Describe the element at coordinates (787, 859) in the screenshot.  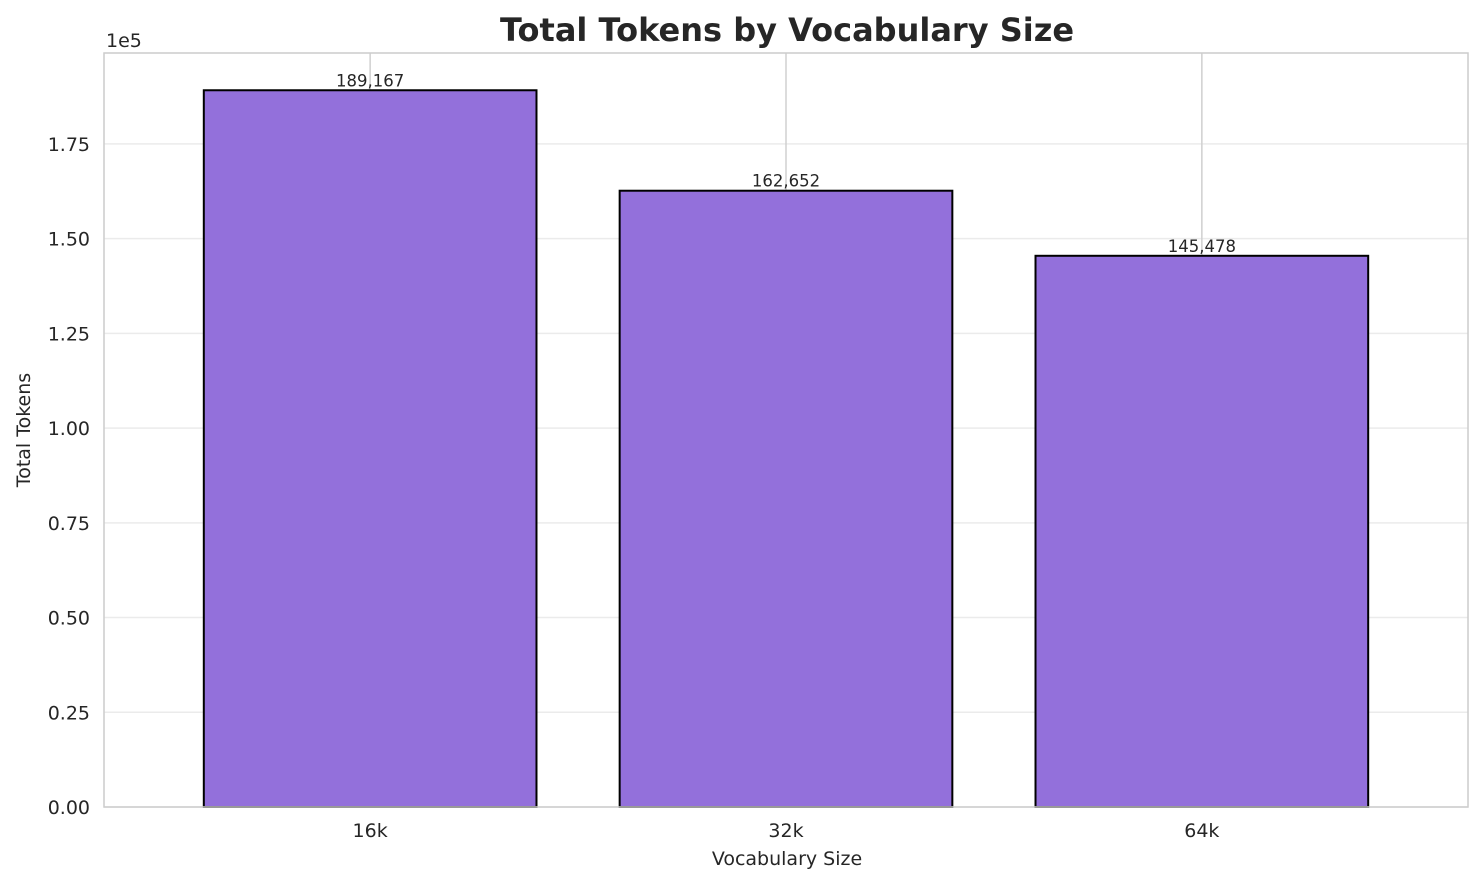
I see `x-axis-label: Vocabulary Size` at that location.